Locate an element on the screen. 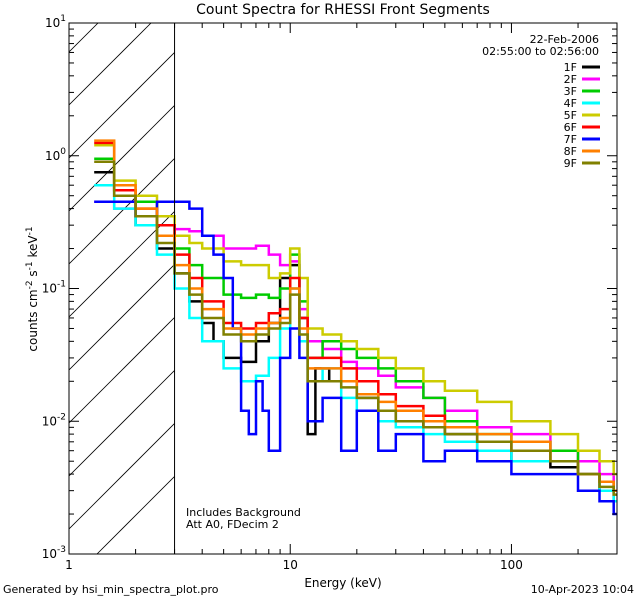 The image size is (640, 600). hatched-region is located at coordinates (122, 288).